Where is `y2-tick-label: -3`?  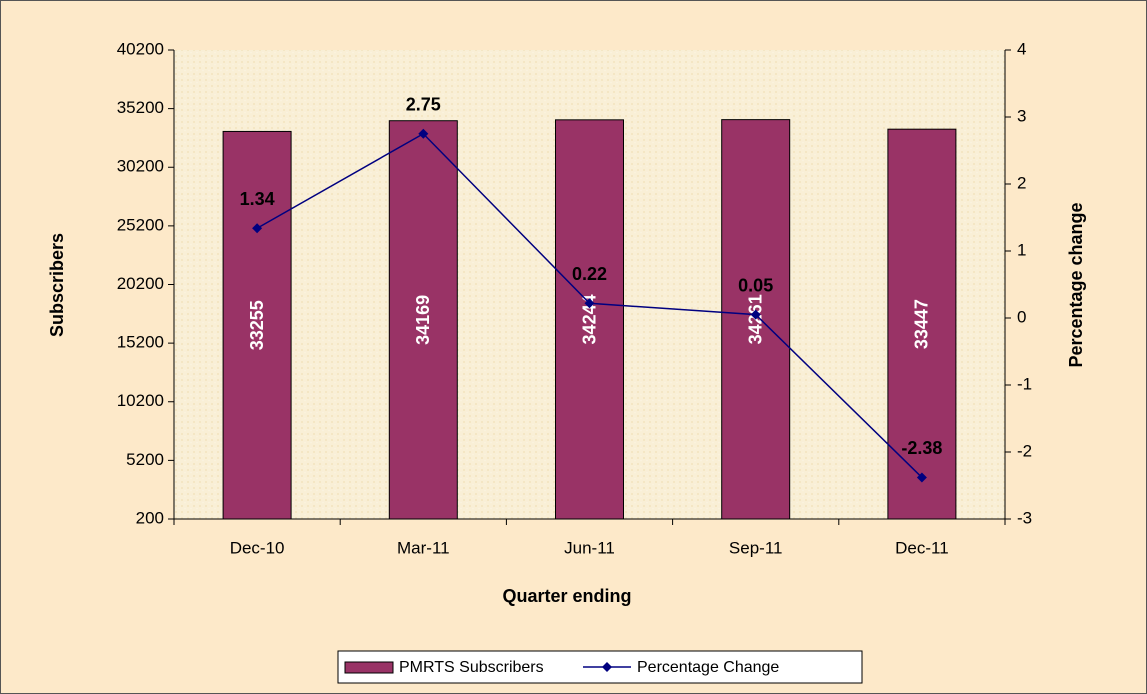
y2-tick-label: -3 is located at coordinates (1024, 517).